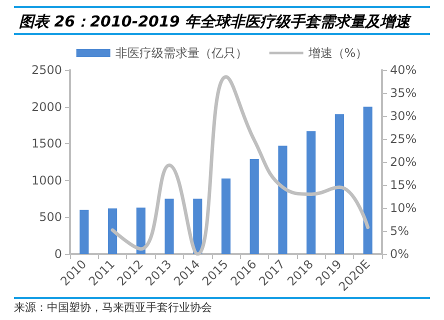 Image resolution: width=444 pixels, height=320 pixels. I want to click on chart-title: 图表 26：2010-2019 年全球非医疗级手套需求量及增速, so click(215, 21).